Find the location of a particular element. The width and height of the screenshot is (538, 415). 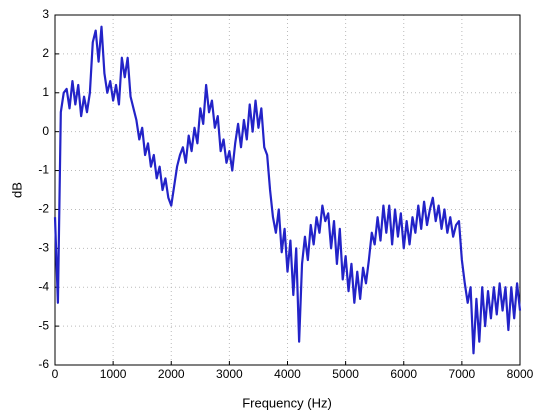

y-tick-label: -2 is located at coordinates (43, 209).